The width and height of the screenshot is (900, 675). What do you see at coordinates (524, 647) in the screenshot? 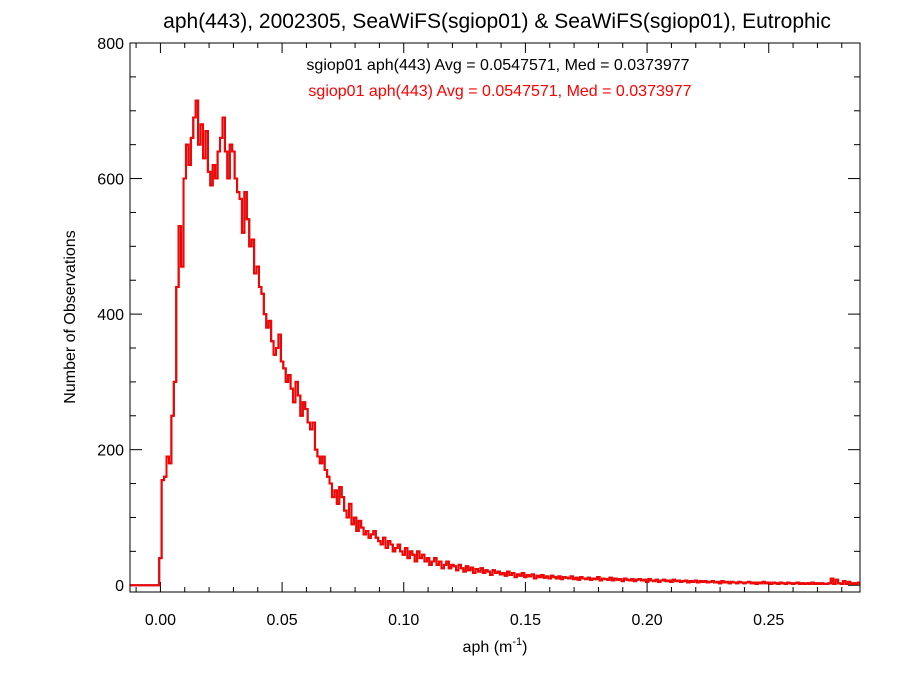
I see `x-axis-label-tail: )` at bounding box center [524, 647].